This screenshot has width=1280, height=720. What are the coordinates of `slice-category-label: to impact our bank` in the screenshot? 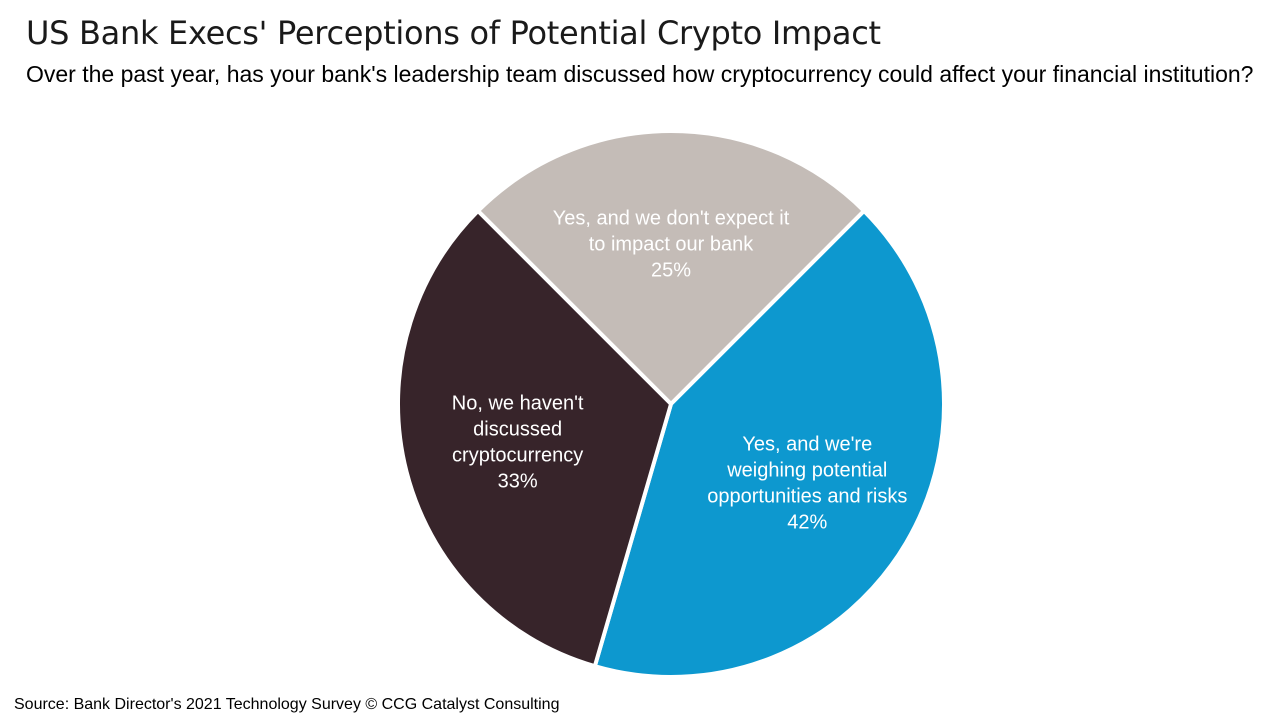 It's located at (672, 245).